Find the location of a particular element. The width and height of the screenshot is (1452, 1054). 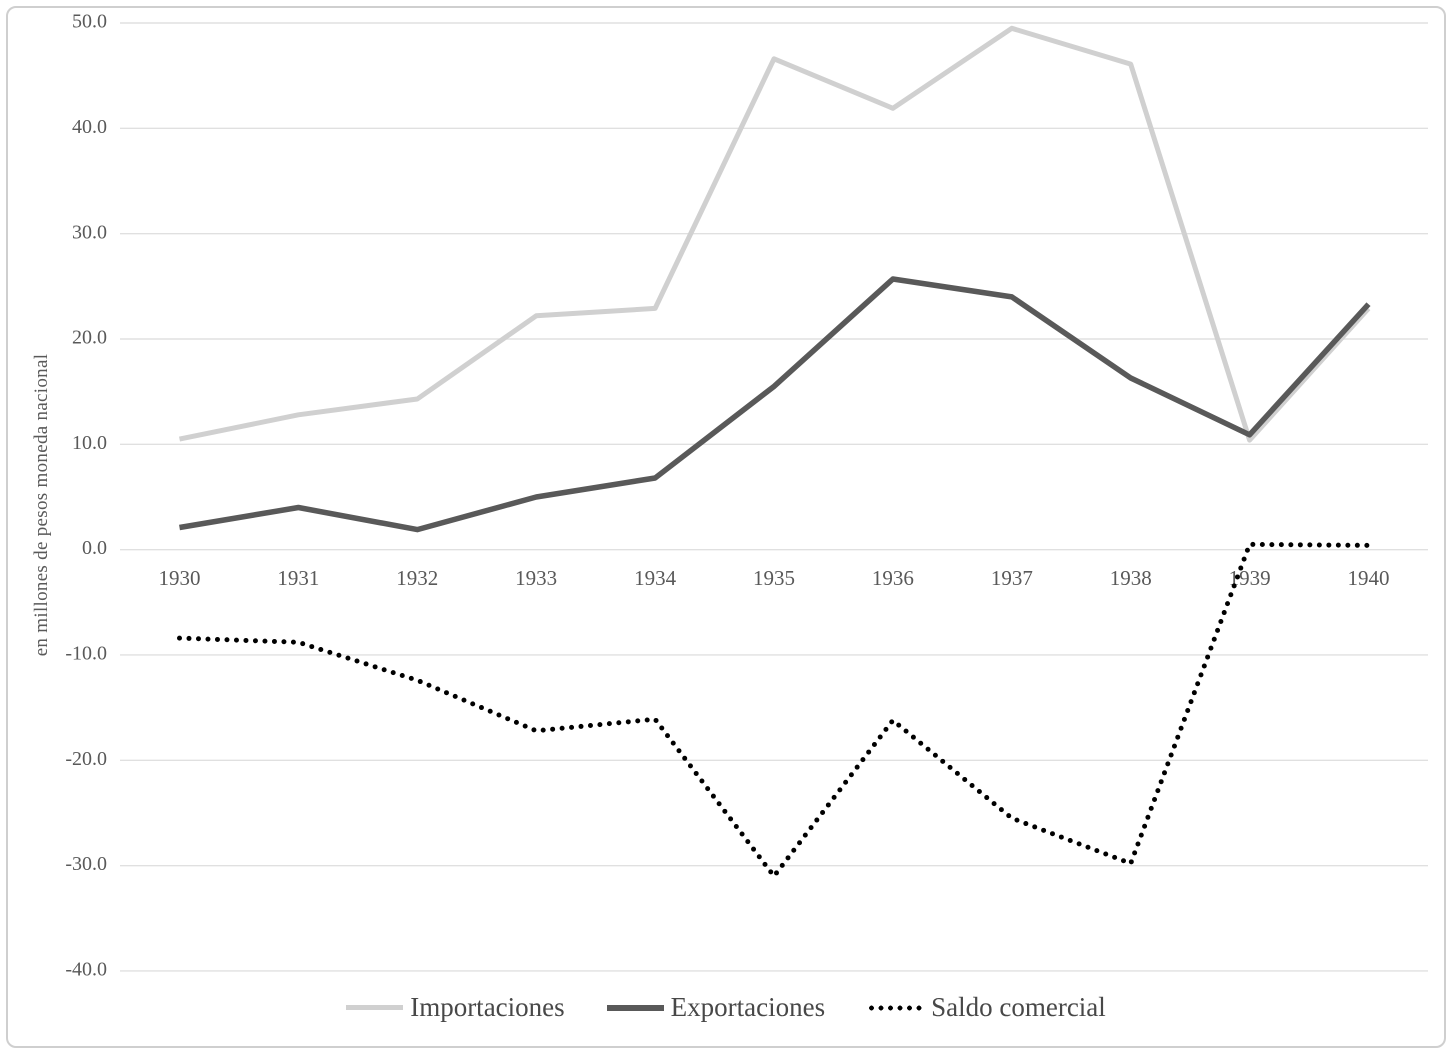

saldo-comercial-line-swatch is located at coordinates (896, 1007).